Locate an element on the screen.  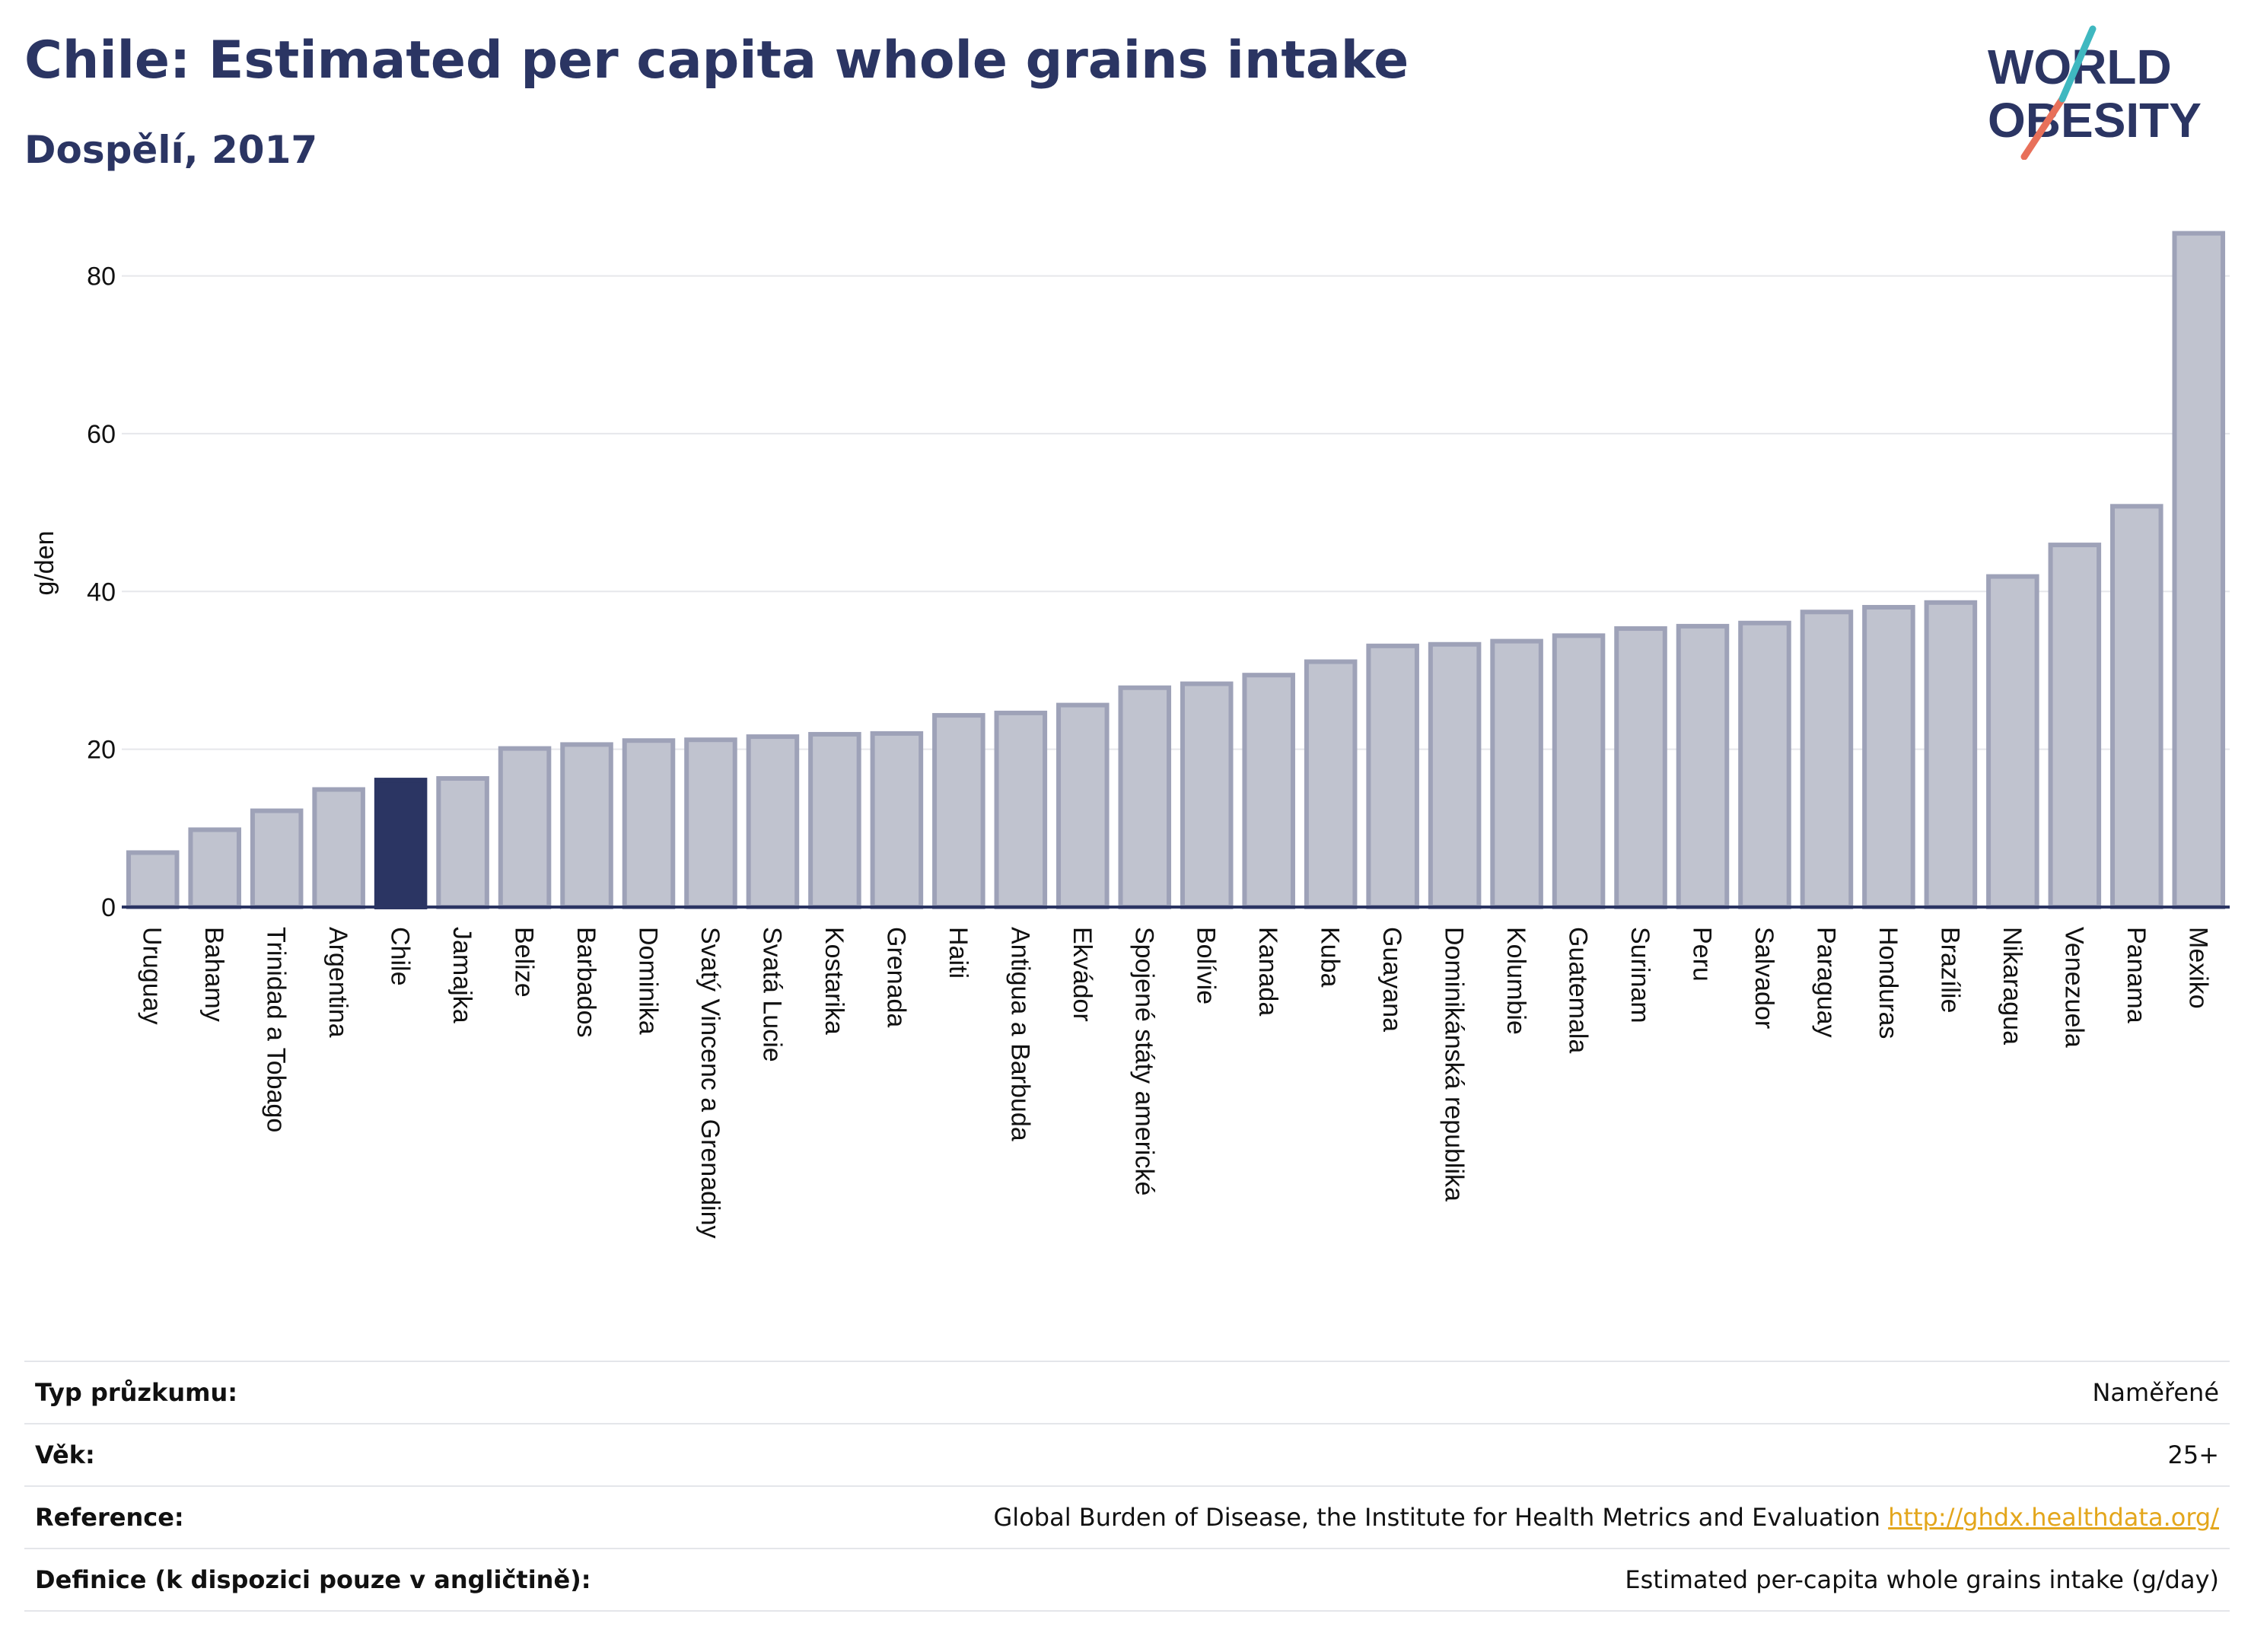
bar-bahamy is located at coordinates (214, 868).